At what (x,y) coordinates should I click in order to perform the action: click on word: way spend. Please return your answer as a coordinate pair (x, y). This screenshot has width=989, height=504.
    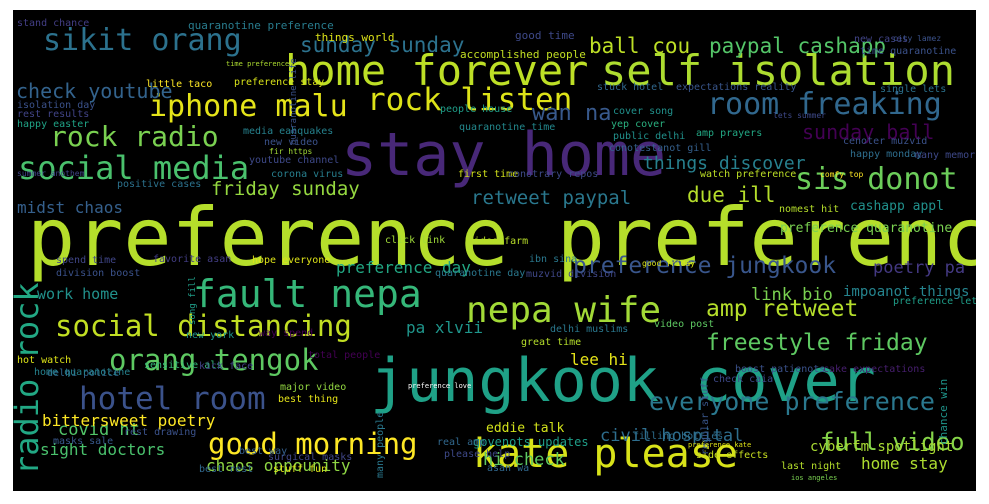
    Looking at the image, I should click on (286, 333).